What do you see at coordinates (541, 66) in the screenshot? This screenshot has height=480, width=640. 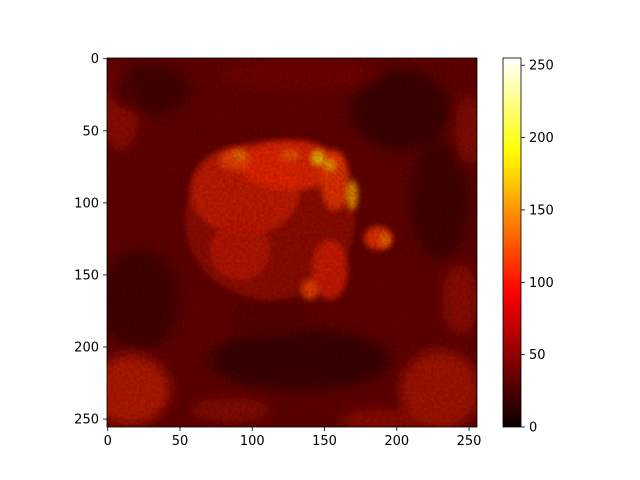 I see `colorbar-tick-label: 250` at bounding box center [541, 66].